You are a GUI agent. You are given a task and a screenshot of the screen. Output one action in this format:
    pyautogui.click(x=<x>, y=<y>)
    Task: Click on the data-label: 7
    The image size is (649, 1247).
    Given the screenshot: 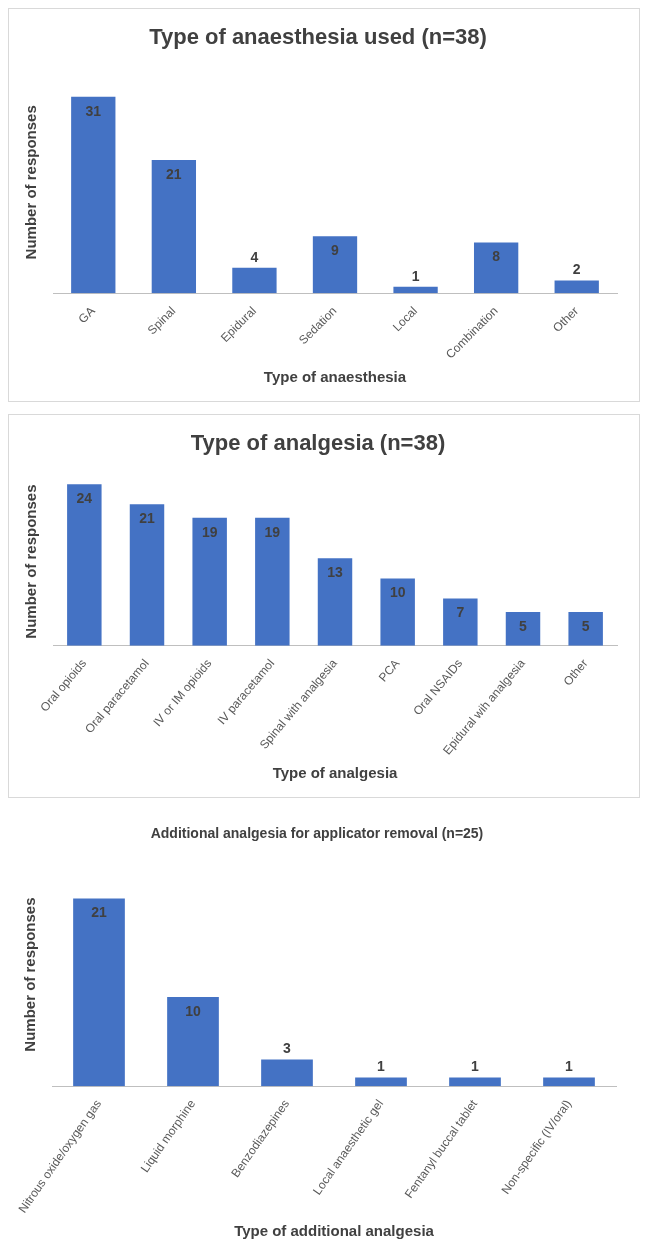 What is the action you would take?
    pyautogui.click(x=460, y=612)
    